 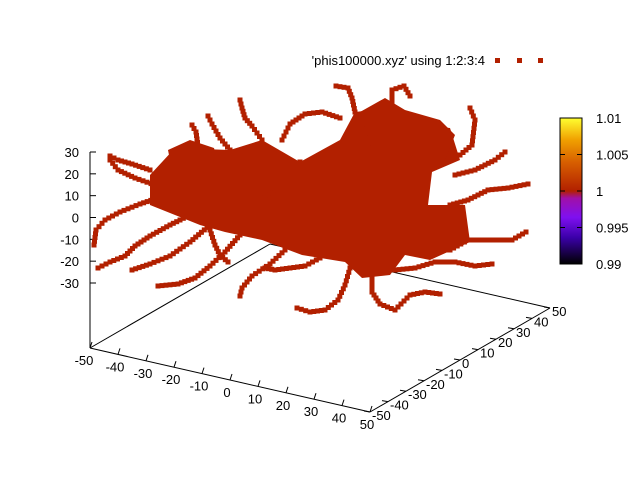 What do you see at coordinates (540, 60) in the screenshot?
I see `legend-marker` at bounding box center [540, 60].